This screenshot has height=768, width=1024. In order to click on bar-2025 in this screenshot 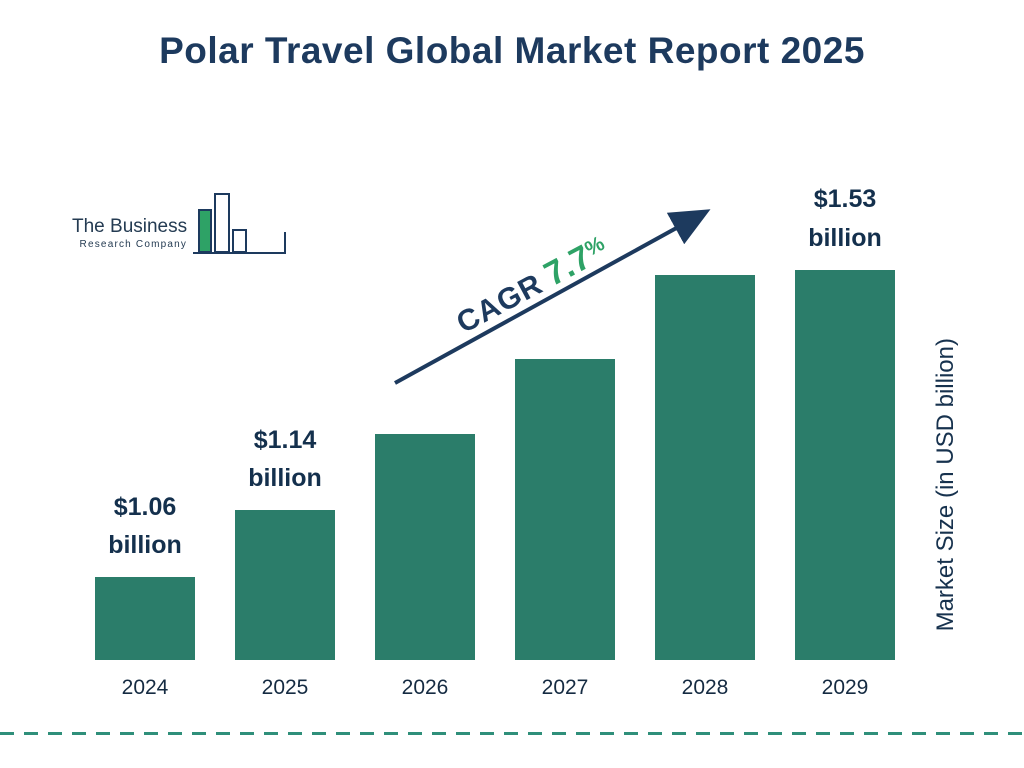, I will do `click(285, 585)`.